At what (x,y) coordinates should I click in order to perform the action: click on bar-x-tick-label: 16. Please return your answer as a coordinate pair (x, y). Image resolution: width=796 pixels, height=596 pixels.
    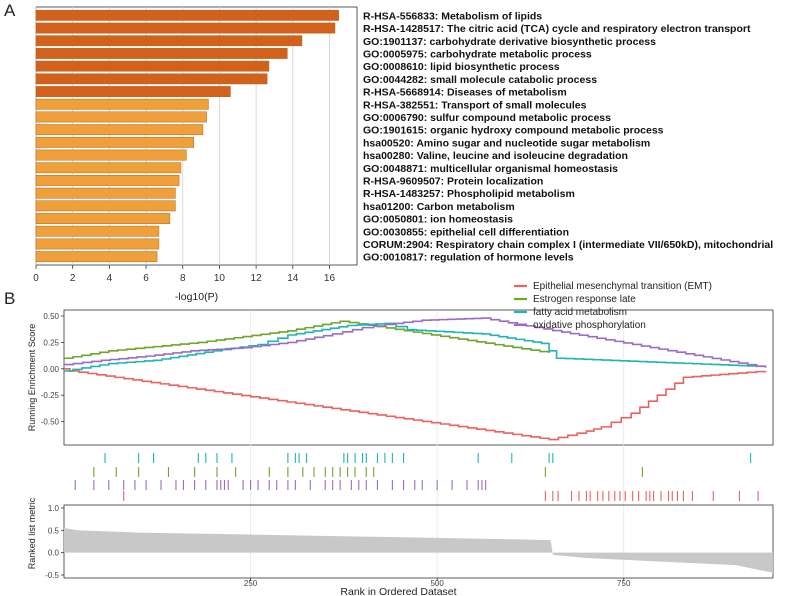
    Looking at the image, I should click on (330, 278).